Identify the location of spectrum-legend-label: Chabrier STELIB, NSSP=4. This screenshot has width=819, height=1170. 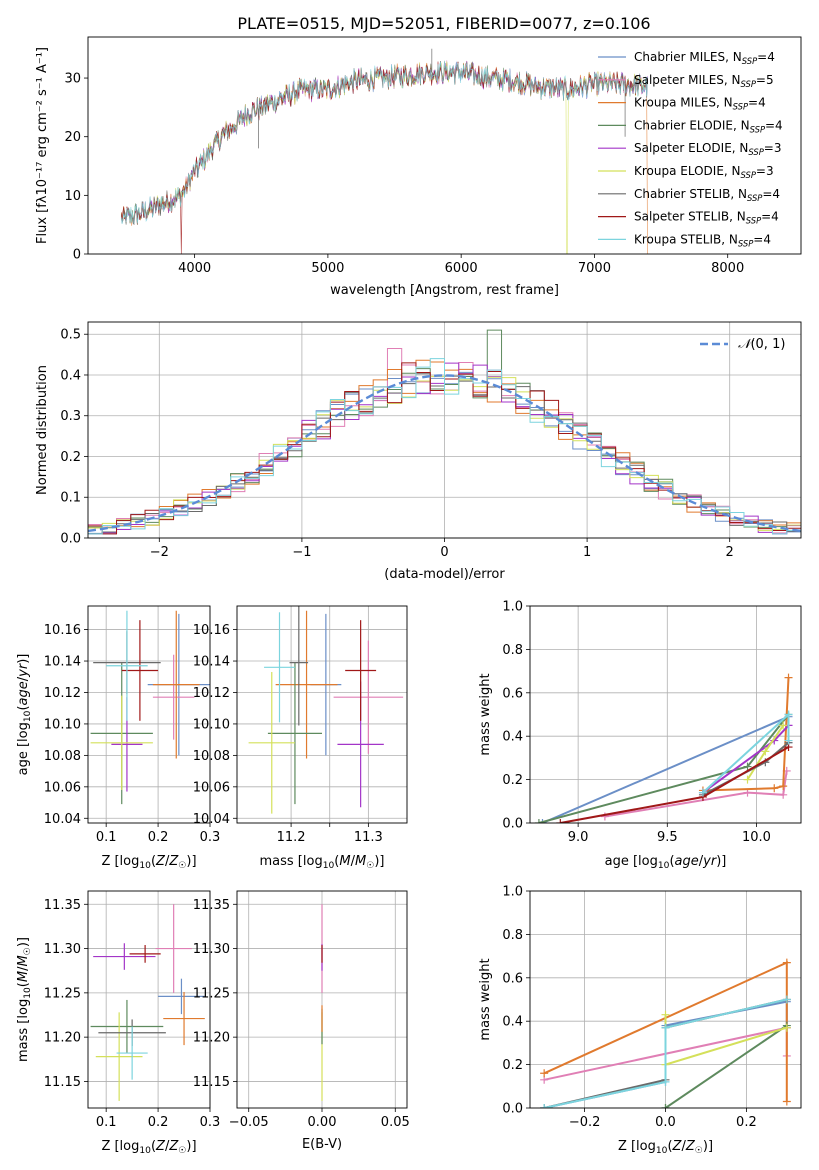
(707, 195).